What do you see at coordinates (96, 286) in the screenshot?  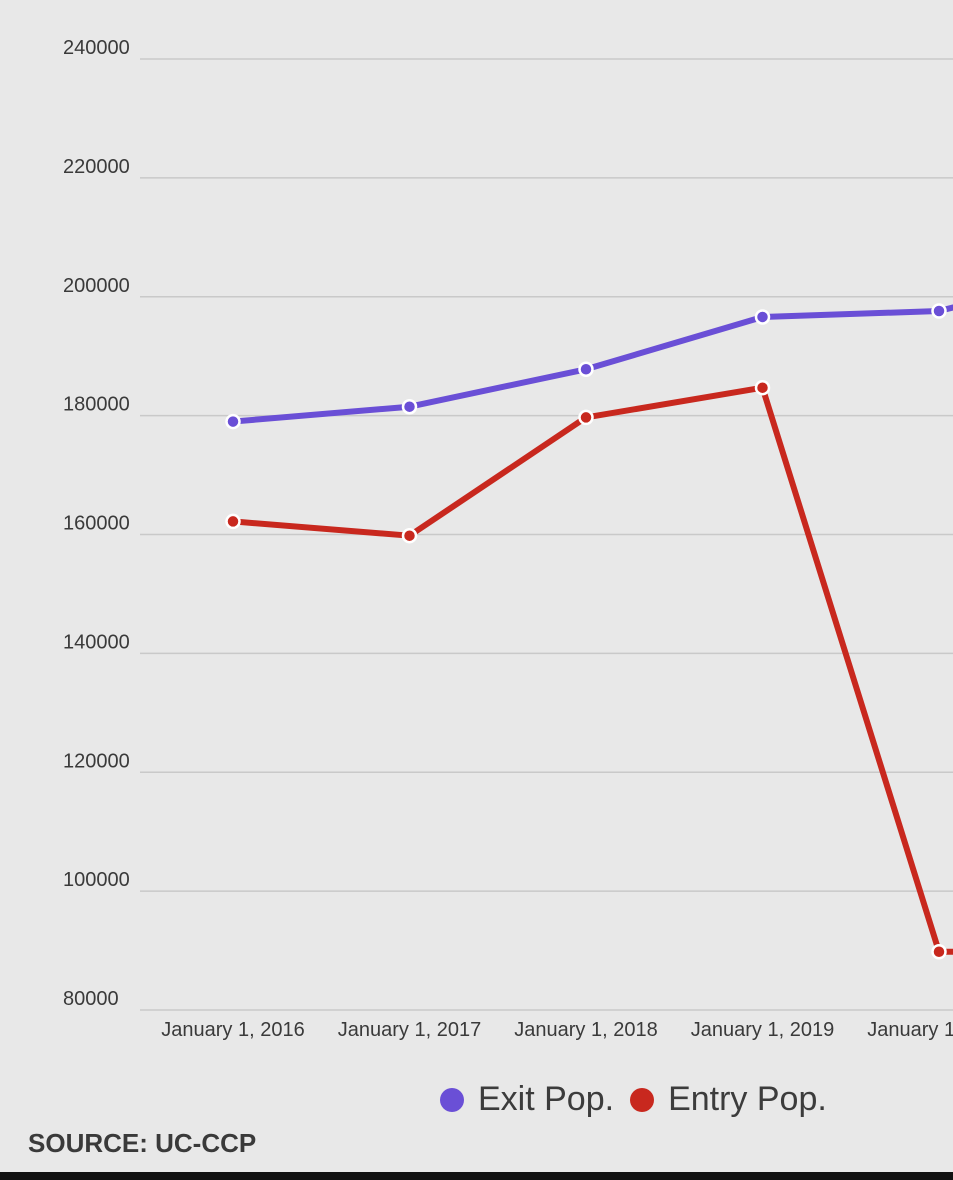 I see `y-tick-label: 200000` at bounding box center [96, 286].